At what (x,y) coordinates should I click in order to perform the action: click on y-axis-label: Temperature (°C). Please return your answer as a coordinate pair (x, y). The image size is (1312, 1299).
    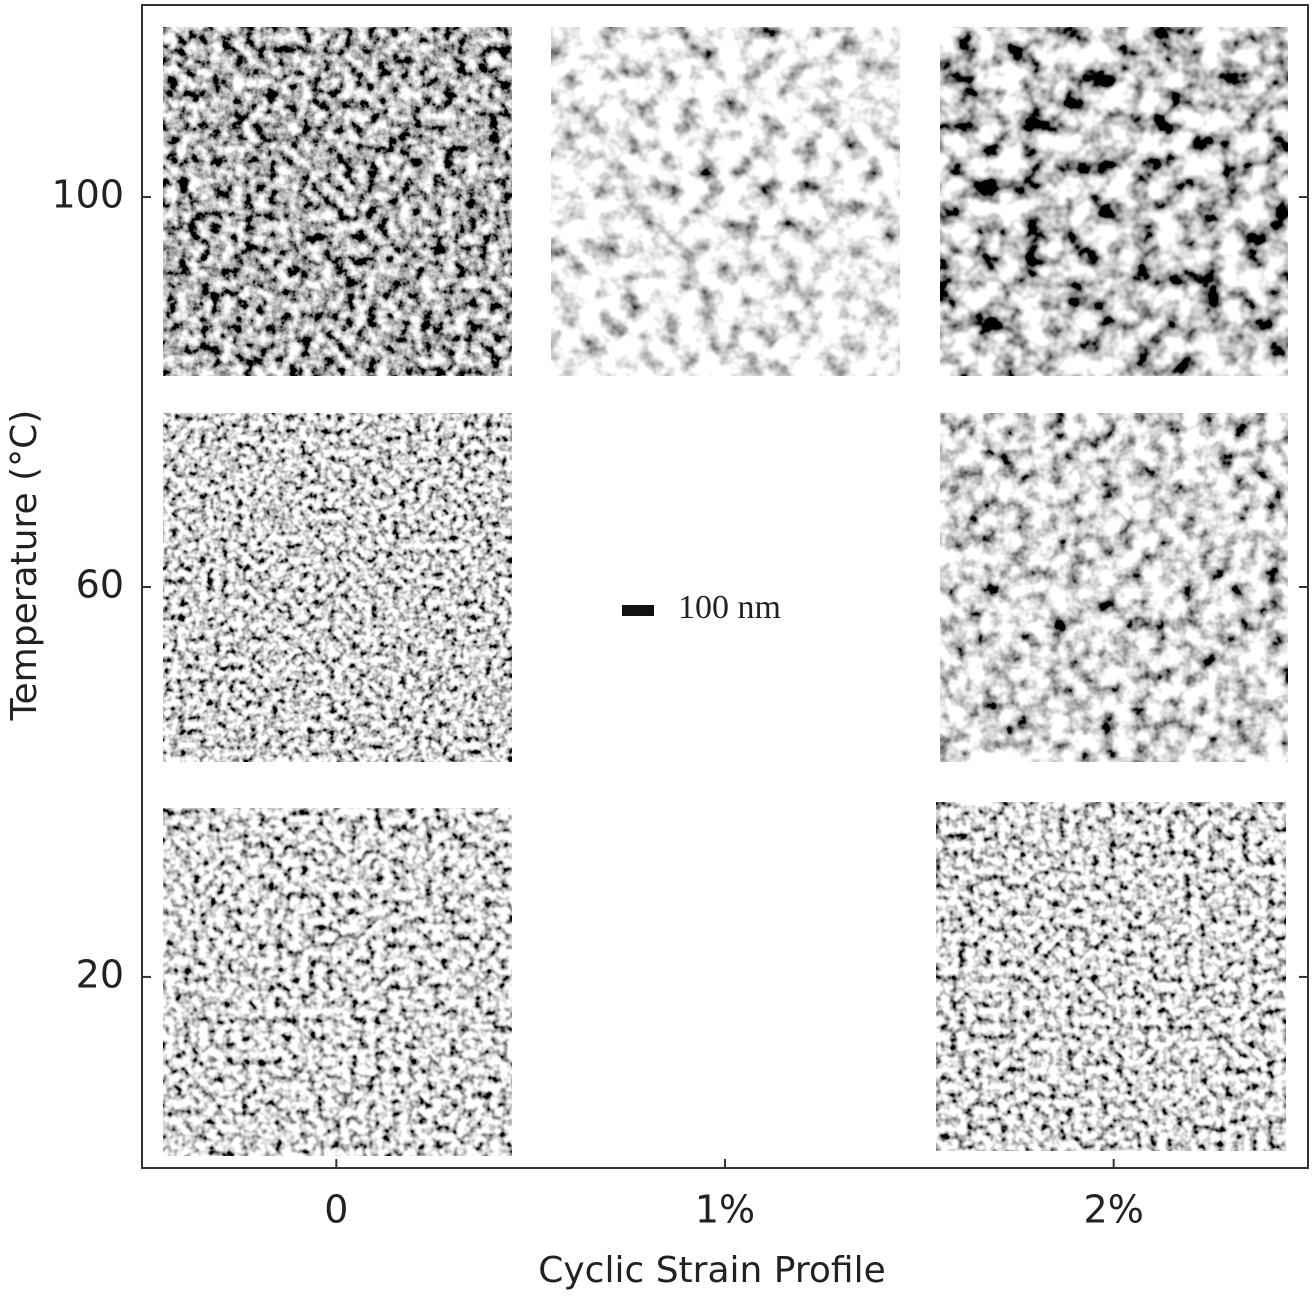
    Looking at the image, I should click on (24, 566).